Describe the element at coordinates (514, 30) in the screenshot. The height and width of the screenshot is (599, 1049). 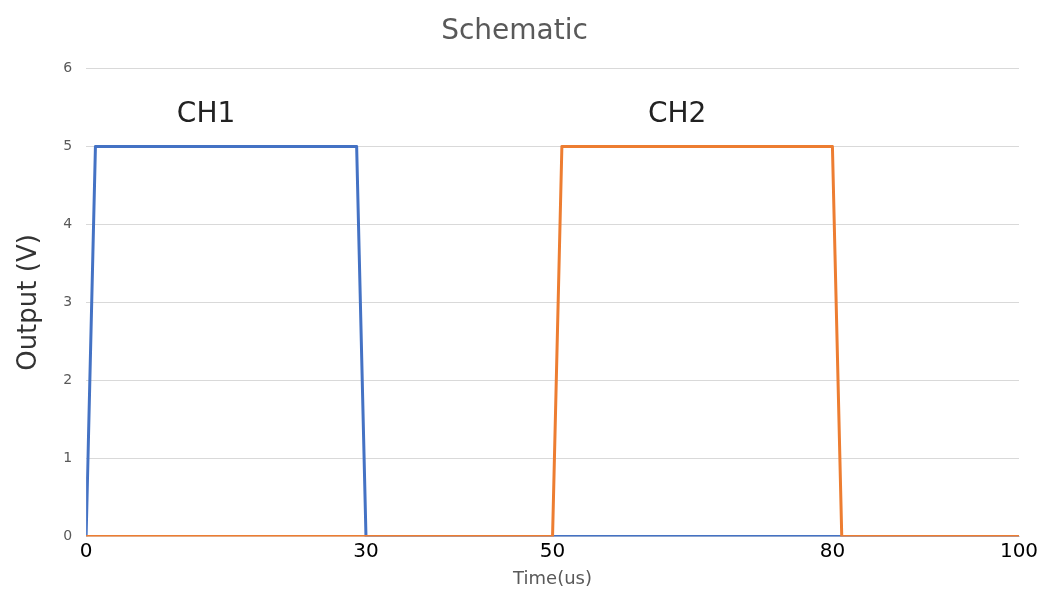
I see `chart-title: Schematic` at that location.